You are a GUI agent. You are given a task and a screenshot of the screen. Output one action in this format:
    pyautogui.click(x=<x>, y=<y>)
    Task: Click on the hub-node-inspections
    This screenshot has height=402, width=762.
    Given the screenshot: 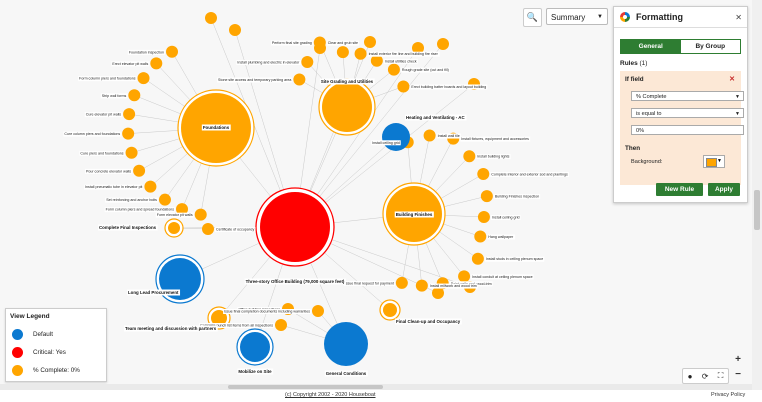 What is the action you would take?
    pyautogui.click(x=174, y=228)
    